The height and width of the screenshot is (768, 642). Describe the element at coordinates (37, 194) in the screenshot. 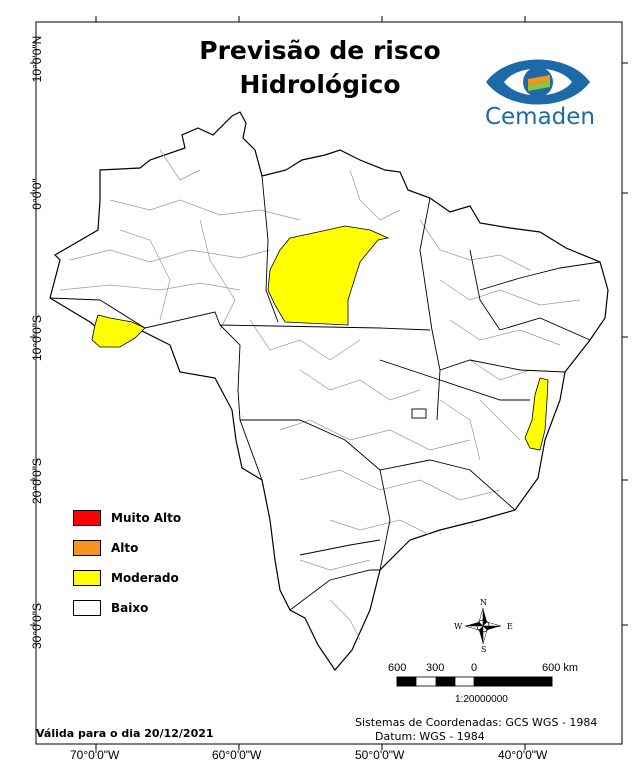

I see `latitude-label: 0°0'0"` at that location.